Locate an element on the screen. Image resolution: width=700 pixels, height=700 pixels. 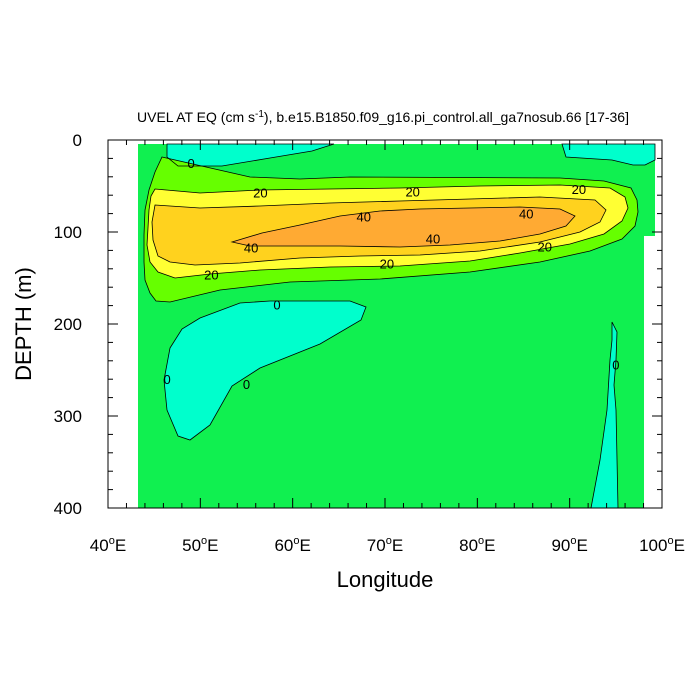
contour-region-negative-mid-east is located at coordinates (604, 415).